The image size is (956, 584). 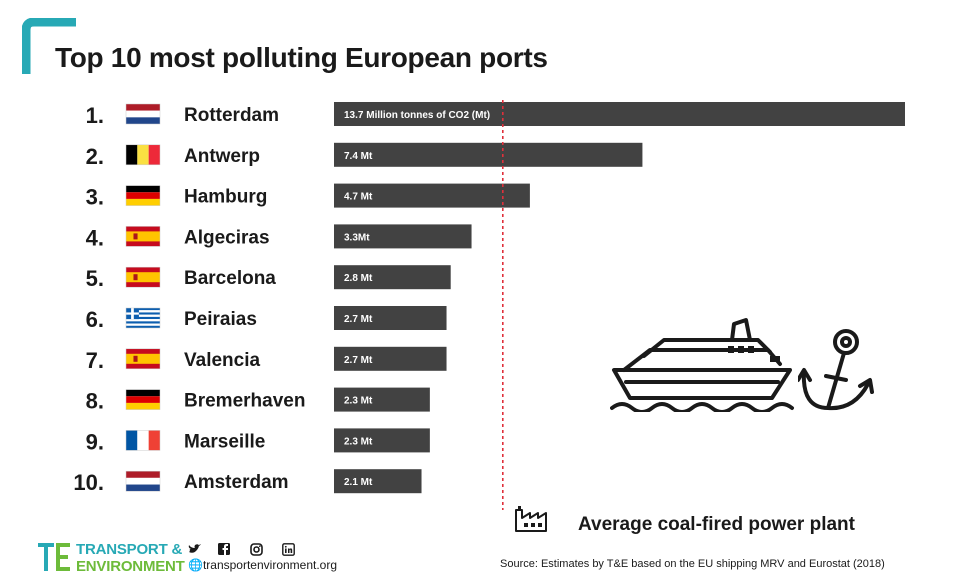 I want to click on ship-icon, so click(x=702, y=365).